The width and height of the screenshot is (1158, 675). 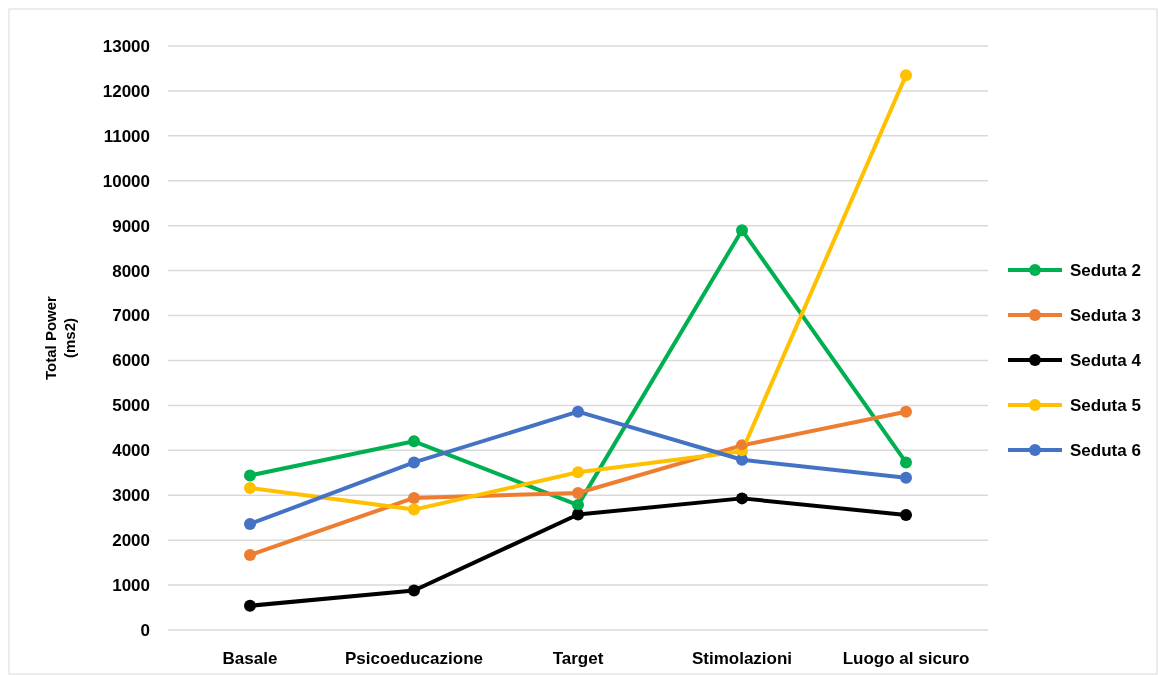 What do you see at coordinates (131, 406) in the screenshot?
I see `y-tick-label: 5000` at bounding box center [131, 406].